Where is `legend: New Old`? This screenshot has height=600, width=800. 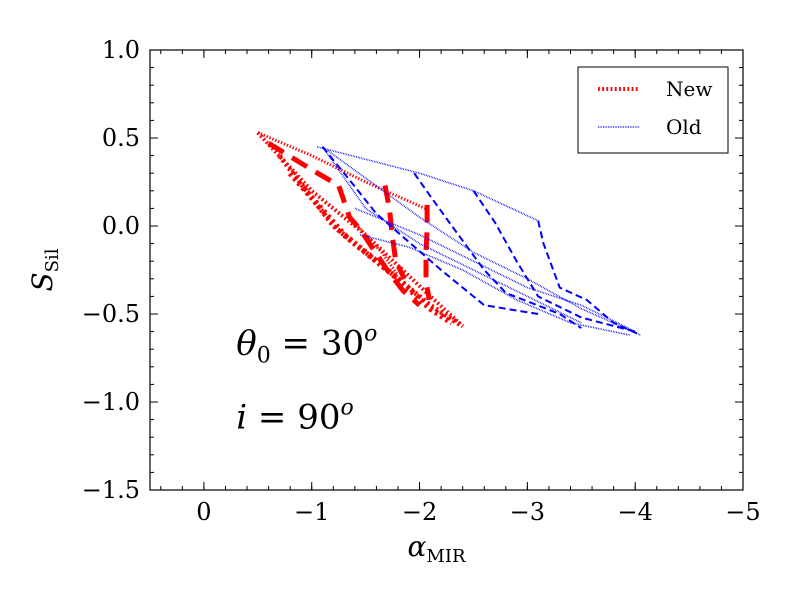 legend: New Old is located at coordinates (653, 110).